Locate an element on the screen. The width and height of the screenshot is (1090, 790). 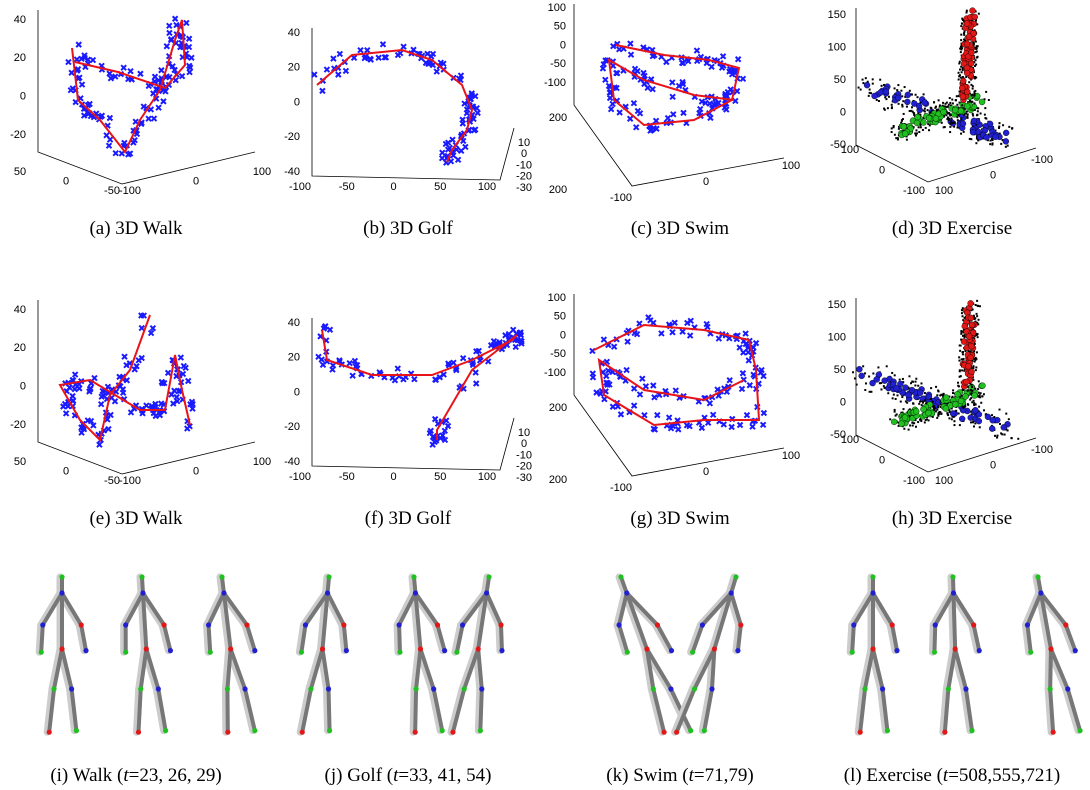
z-tick-label: -20 is located at coordinates (18, 425).